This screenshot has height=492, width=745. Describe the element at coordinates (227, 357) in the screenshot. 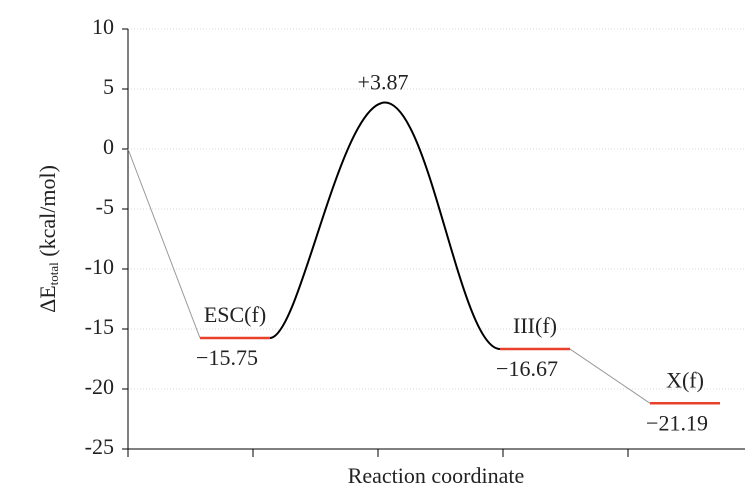

I see `value-label: −15.75` at that location.